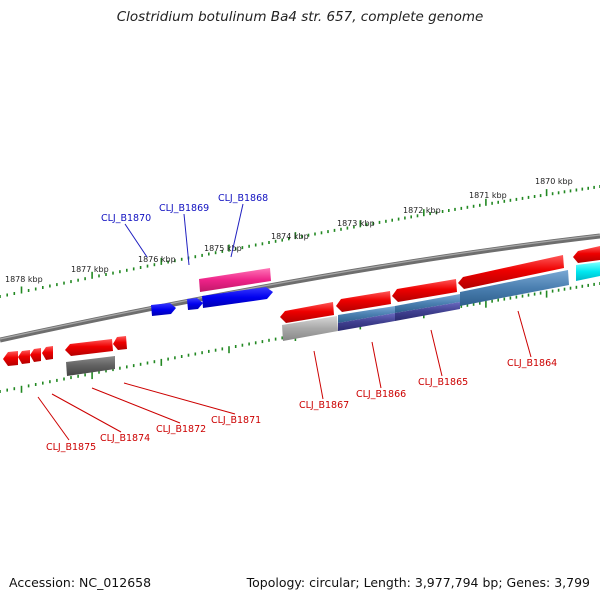 Image resolution: width=600 pixels, height=600 pixels. I want to click on gene-clj-b1865, so click(424, 290).